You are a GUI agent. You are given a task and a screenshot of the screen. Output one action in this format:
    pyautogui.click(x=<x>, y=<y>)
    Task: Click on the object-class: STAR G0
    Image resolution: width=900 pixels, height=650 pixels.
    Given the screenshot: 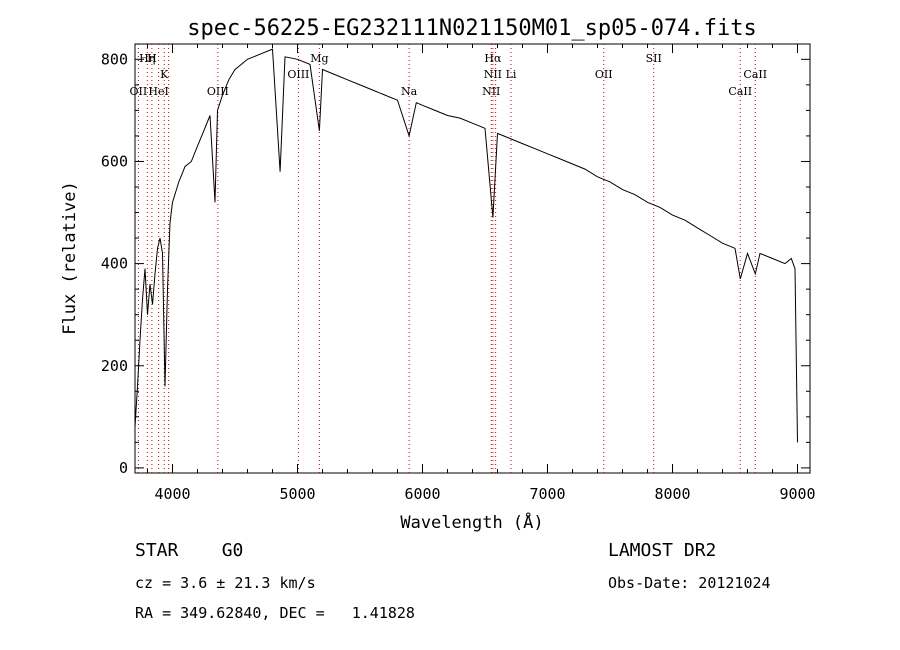 What is the action you would take?
    pyautogui.click(x=189, y=550)
    